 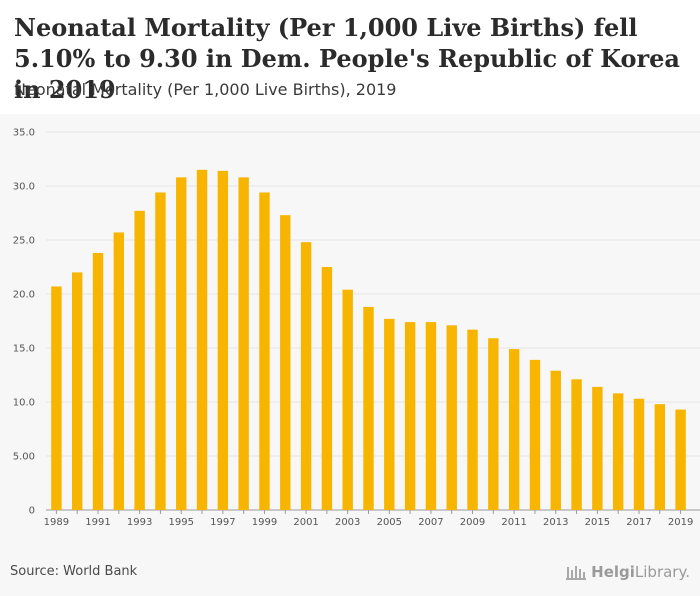 I want to click on x-tick-label: 1997, so click(x=222, y=522).